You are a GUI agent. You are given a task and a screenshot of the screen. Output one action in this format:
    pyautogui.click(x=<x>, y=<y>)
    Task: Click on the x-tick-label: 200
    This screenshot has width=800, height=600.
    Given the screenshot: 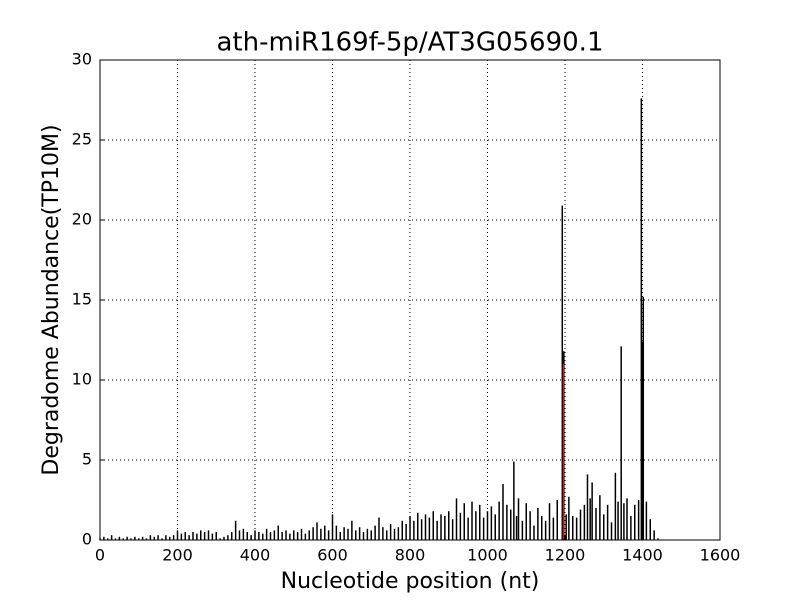 What is the action you would take?
    pyautogui.click(x=177, y=555)
    